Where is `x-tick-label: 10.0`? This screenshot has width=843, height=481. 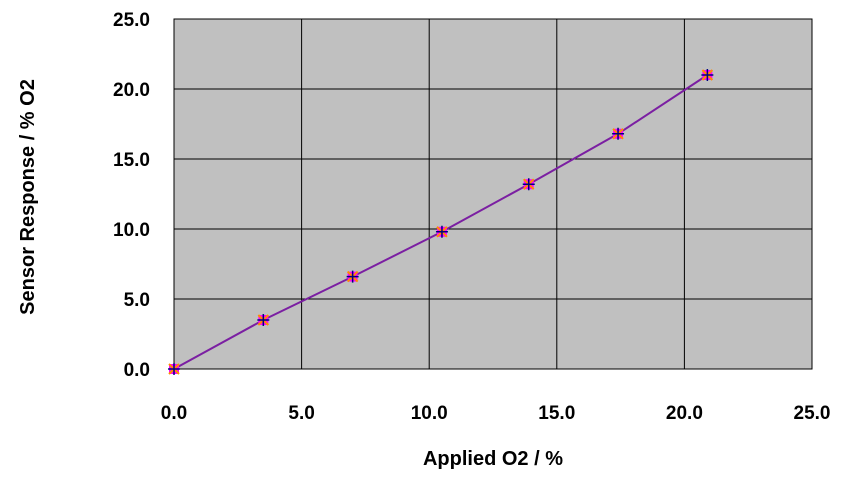
x-tick-label: 10.0 is located at coordinates (429, 413).